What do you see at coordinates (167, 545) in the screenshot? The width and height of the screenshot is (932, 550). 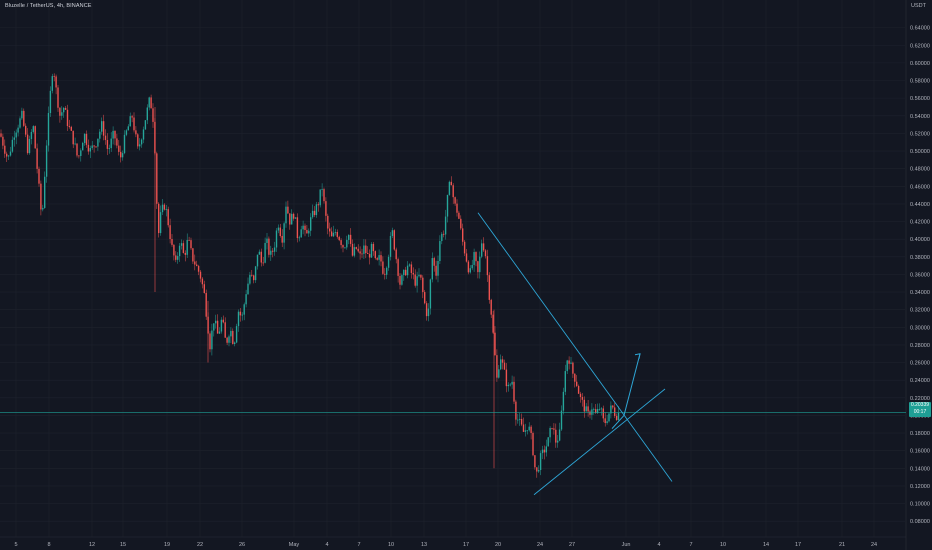 I see `time-tick-label: 19` at bounding box center [167, 545].